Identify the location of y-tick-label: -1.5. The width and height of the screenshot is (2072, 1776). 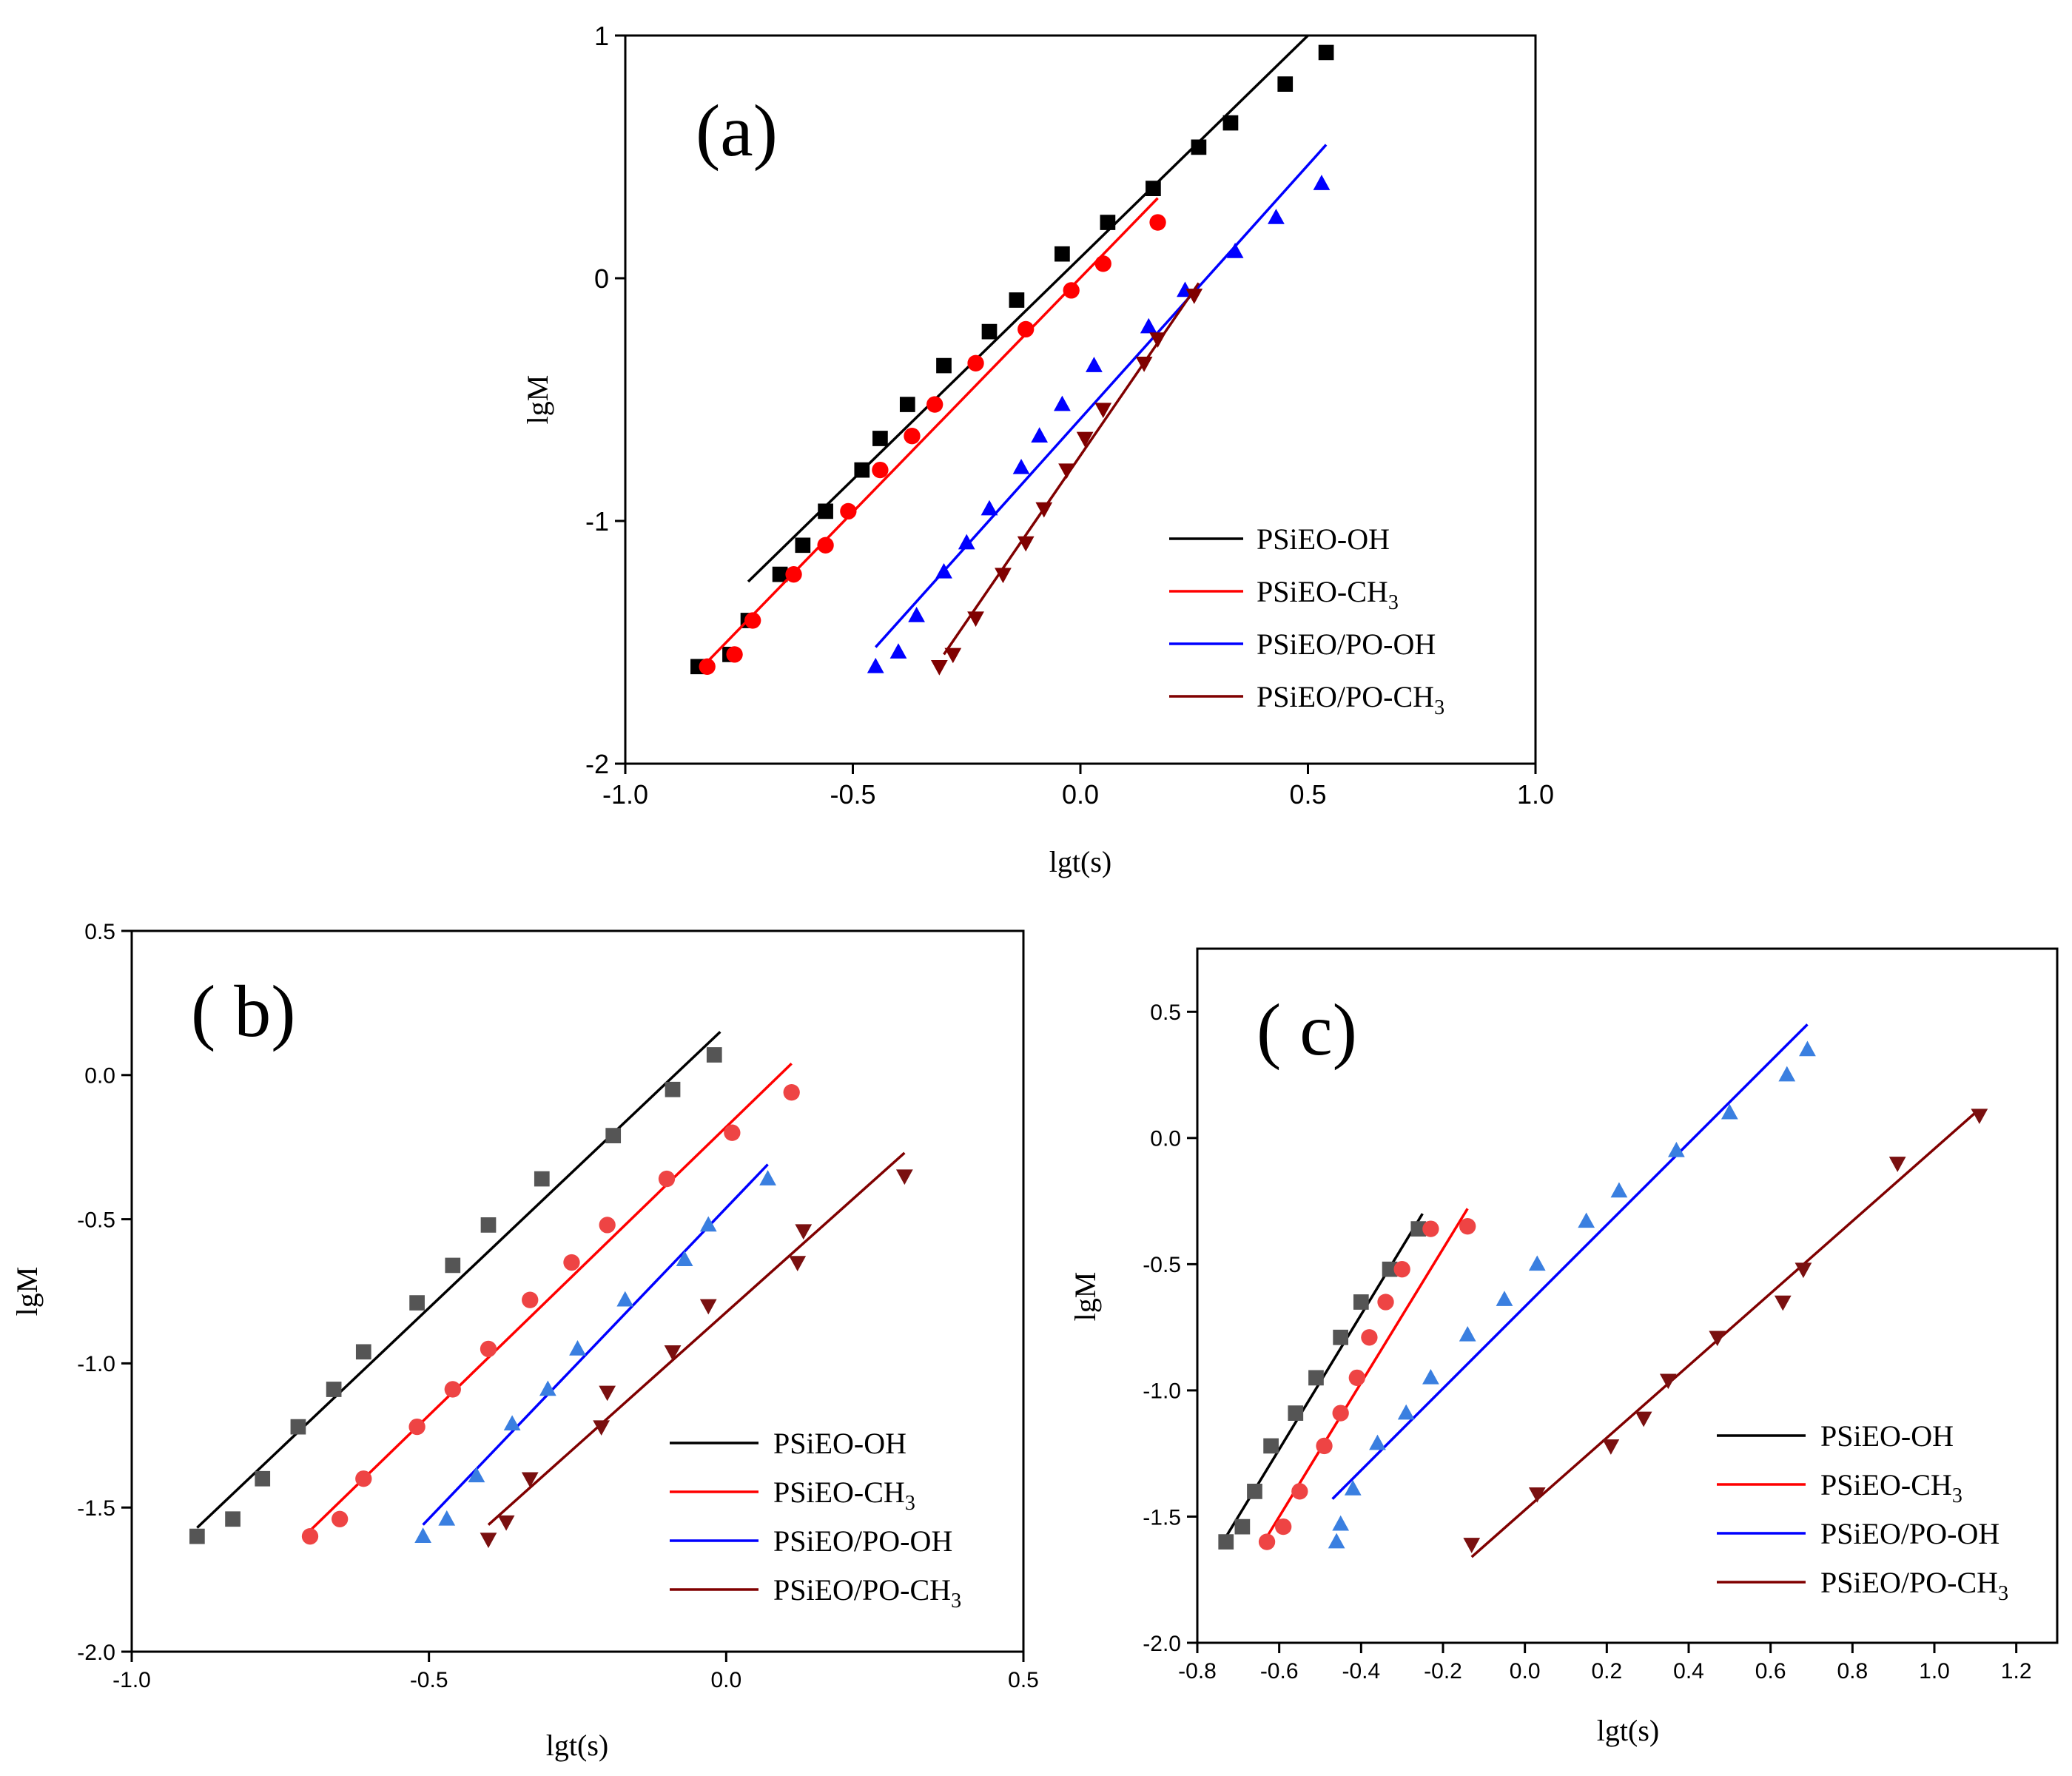
(1162, 1517).